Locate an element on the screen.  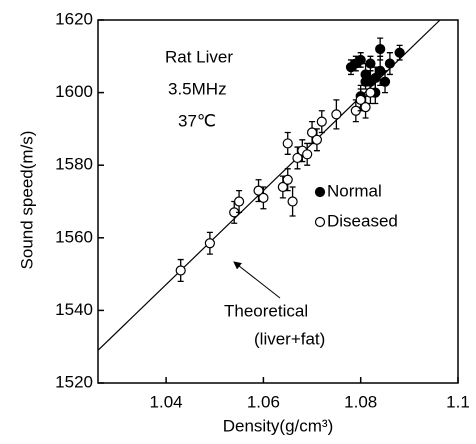
annotation: Rat Liver is located at coordinates (199, 56).